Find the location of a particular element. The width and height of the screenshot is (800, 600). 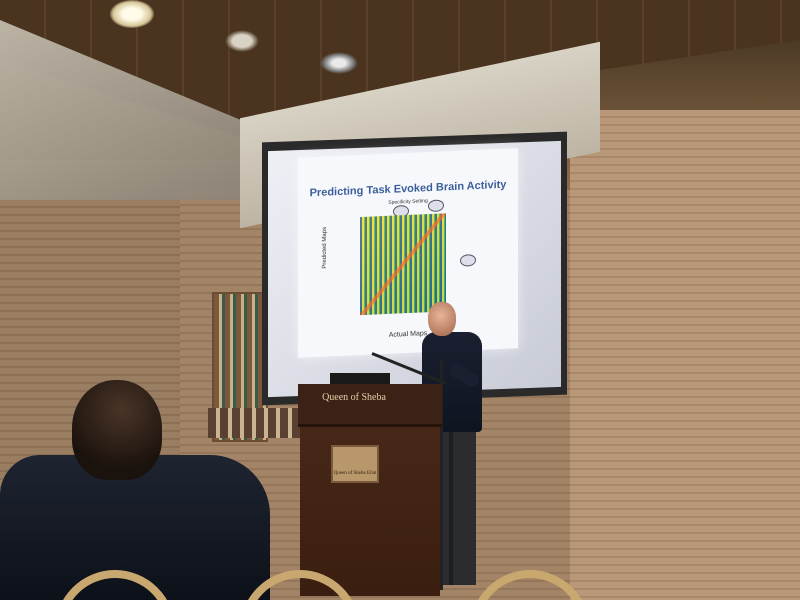

slide-x-axis-label: Actual Maps is located at coordinates (408, 334).